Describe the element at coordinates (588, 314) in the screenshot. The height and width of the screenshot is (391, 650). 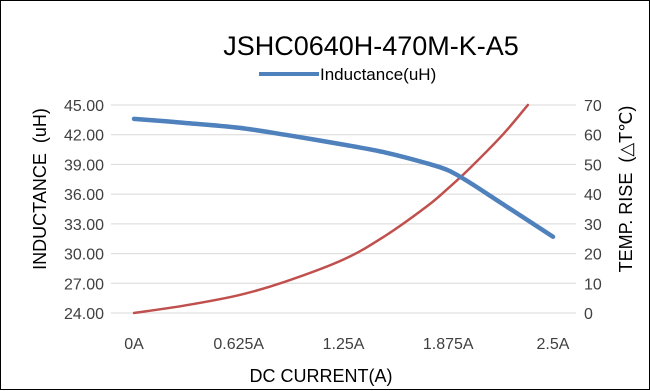
I see `y-tick-label-right: 0` at that location.